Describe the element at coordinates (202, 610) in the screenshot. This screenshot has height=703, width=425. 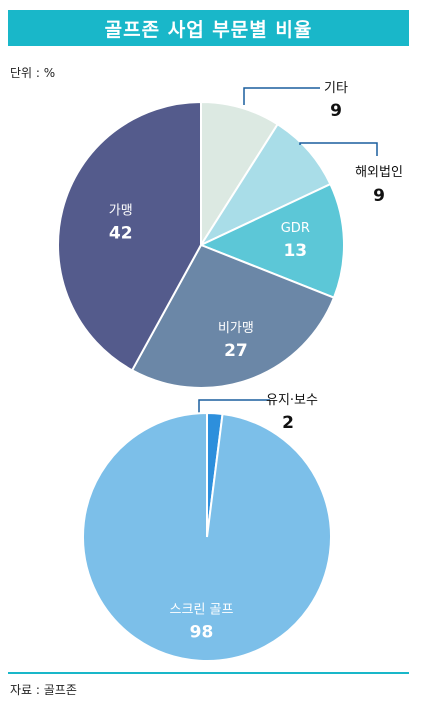
I see `slice-label: 스크린 골프` at that location.